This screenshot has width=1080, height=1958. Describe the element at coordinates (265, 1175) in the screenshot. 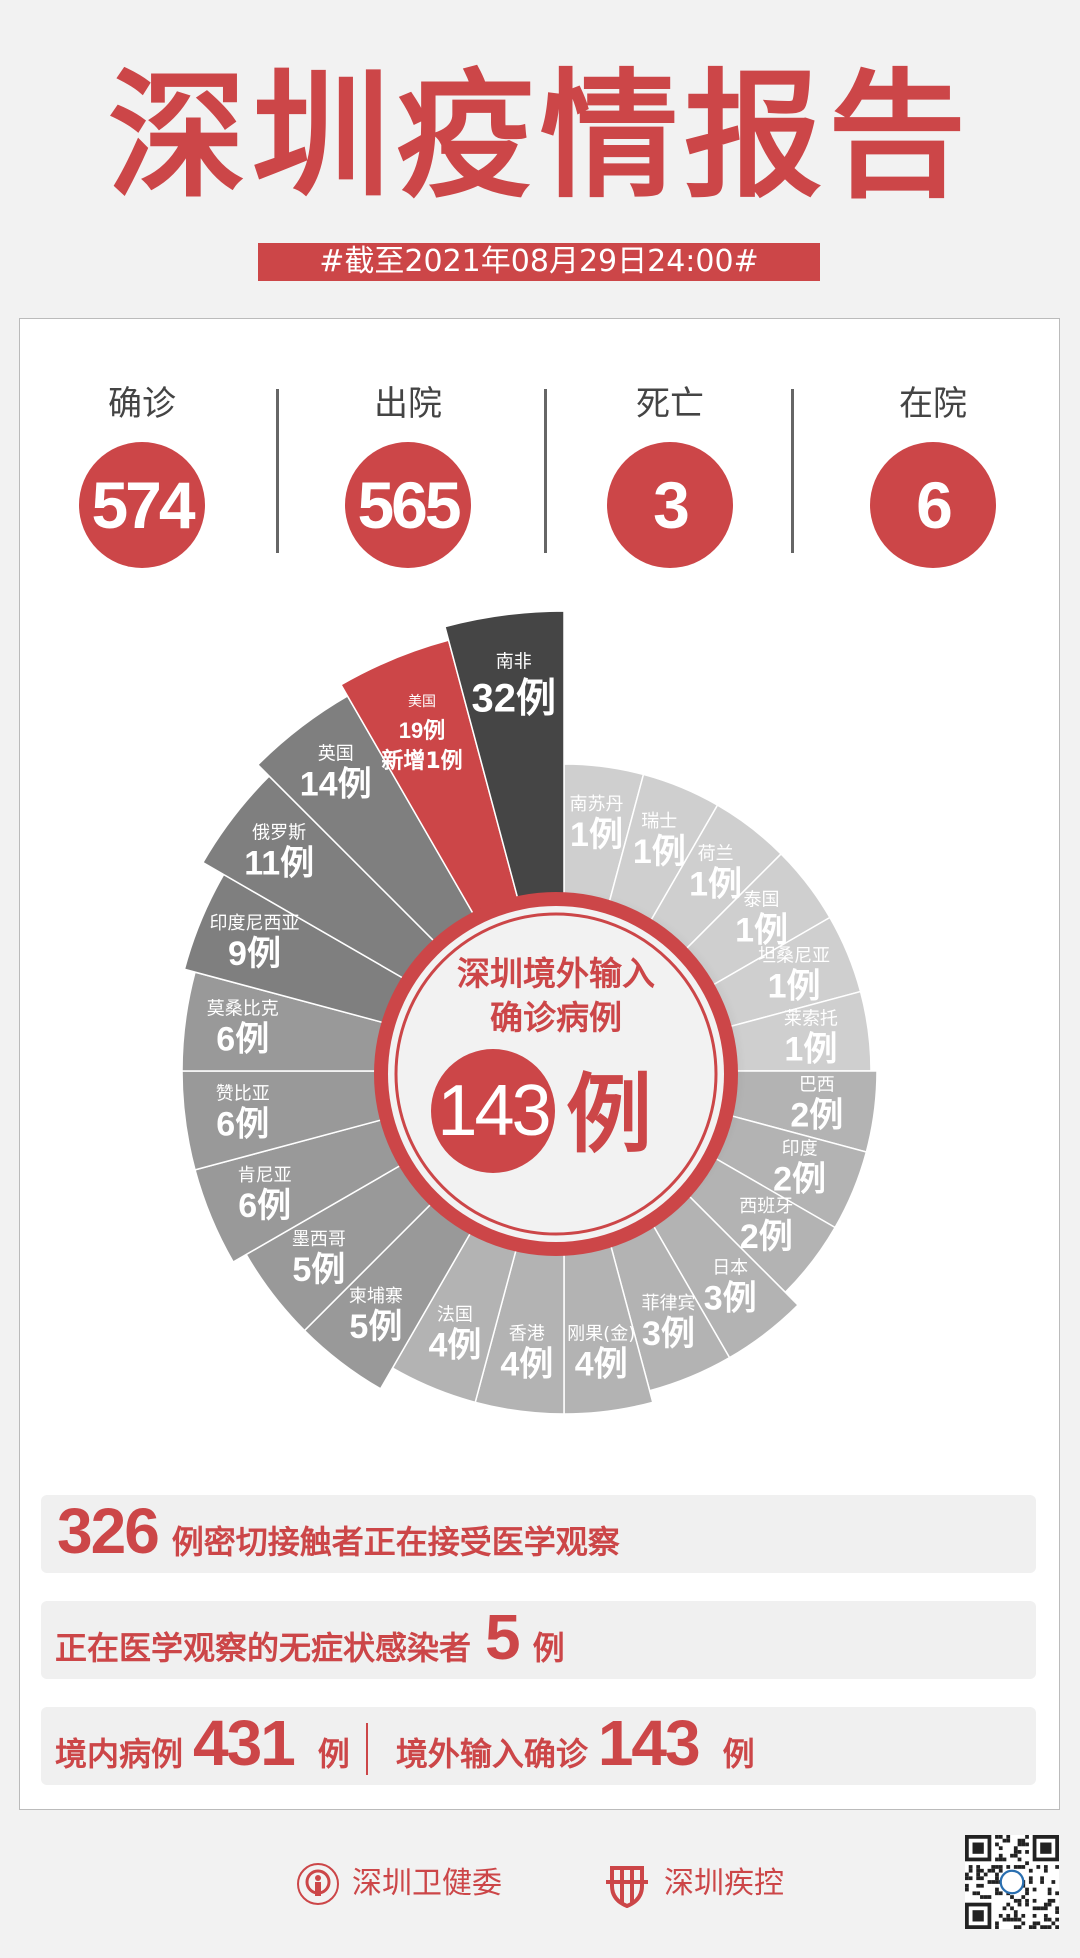

I see `sector-label-name: 肯尼亚` at that location.